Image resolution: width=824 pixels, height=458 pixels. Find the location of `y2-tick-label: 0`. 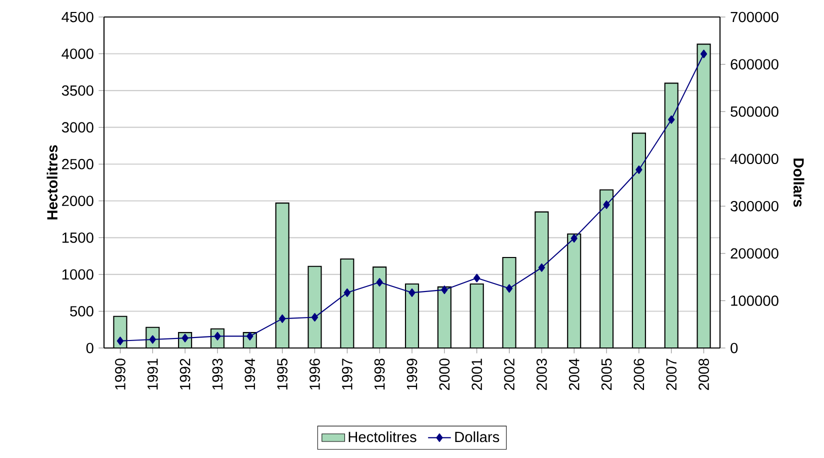

y2-tick-label: 0 is located at coordinates (734, 348).